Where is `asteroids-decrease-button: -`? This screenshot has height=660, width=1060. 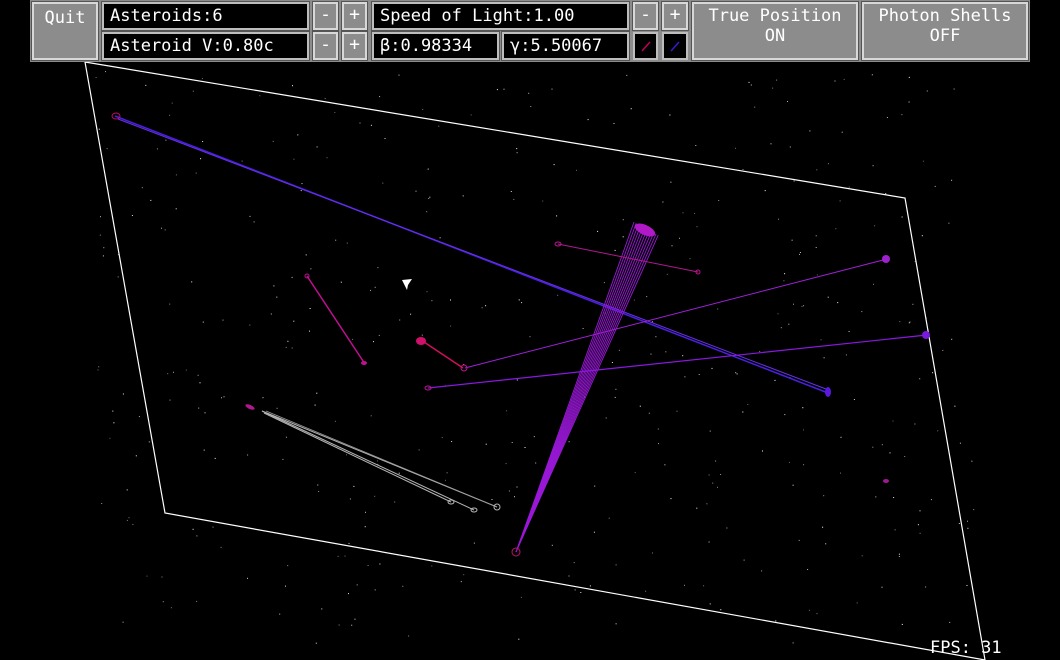
asteroids-decrease-button: - is located at coordinates (325, 16).